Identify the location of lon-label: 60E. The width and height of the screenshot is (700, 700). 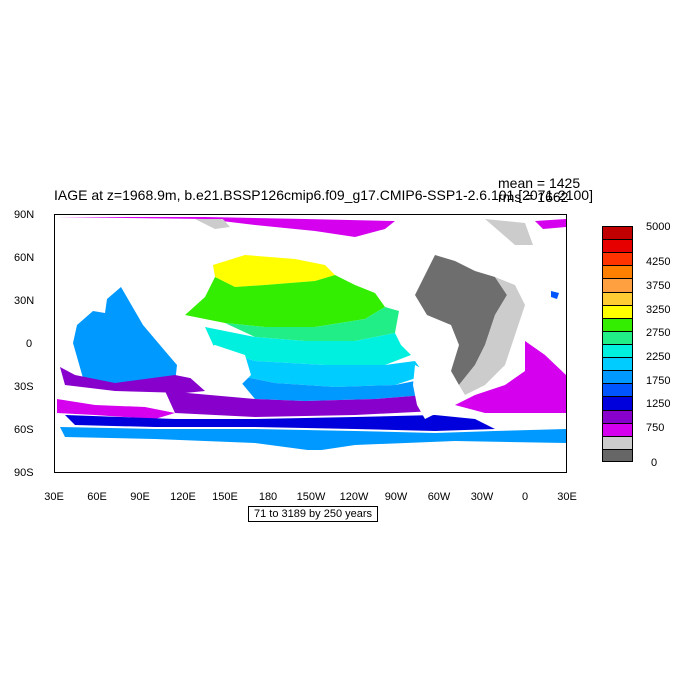
(97, 497).